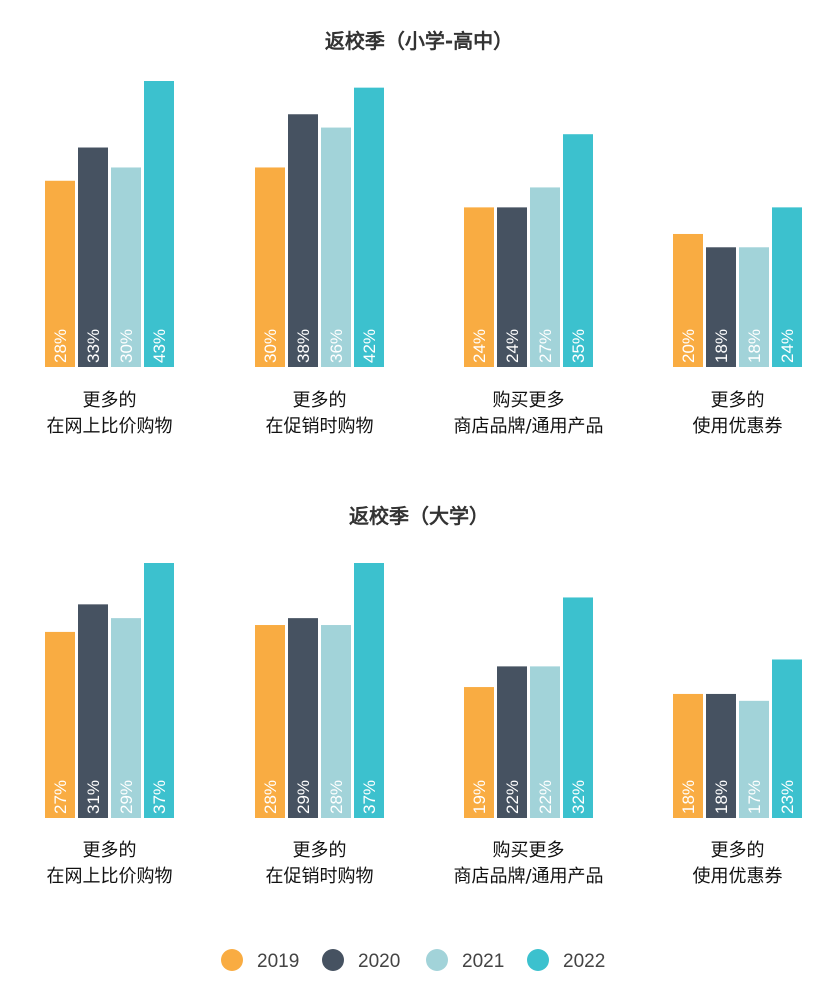 The width and height of the screenshot is (839, 992). Describe the element at coordinates (303, 346) in the screenshot. I see `data-label: 38%` at that location.